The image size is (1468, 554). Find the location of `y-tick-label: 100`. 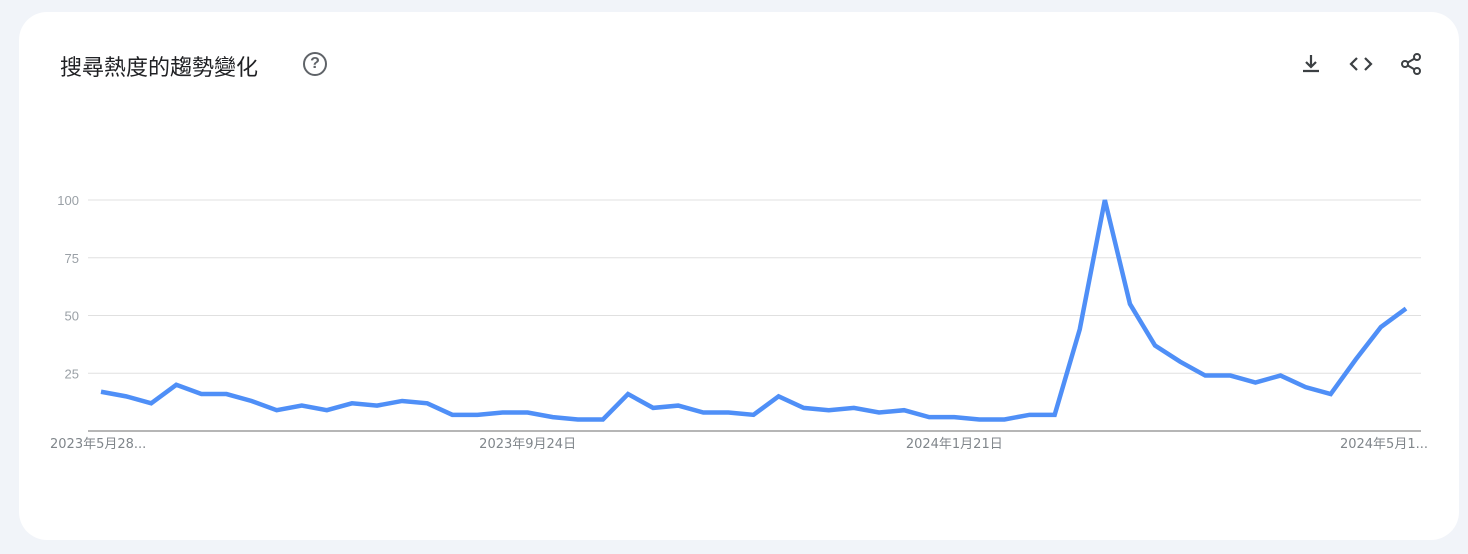

y-tick-label: 100 is located at coordinates (68, 200).